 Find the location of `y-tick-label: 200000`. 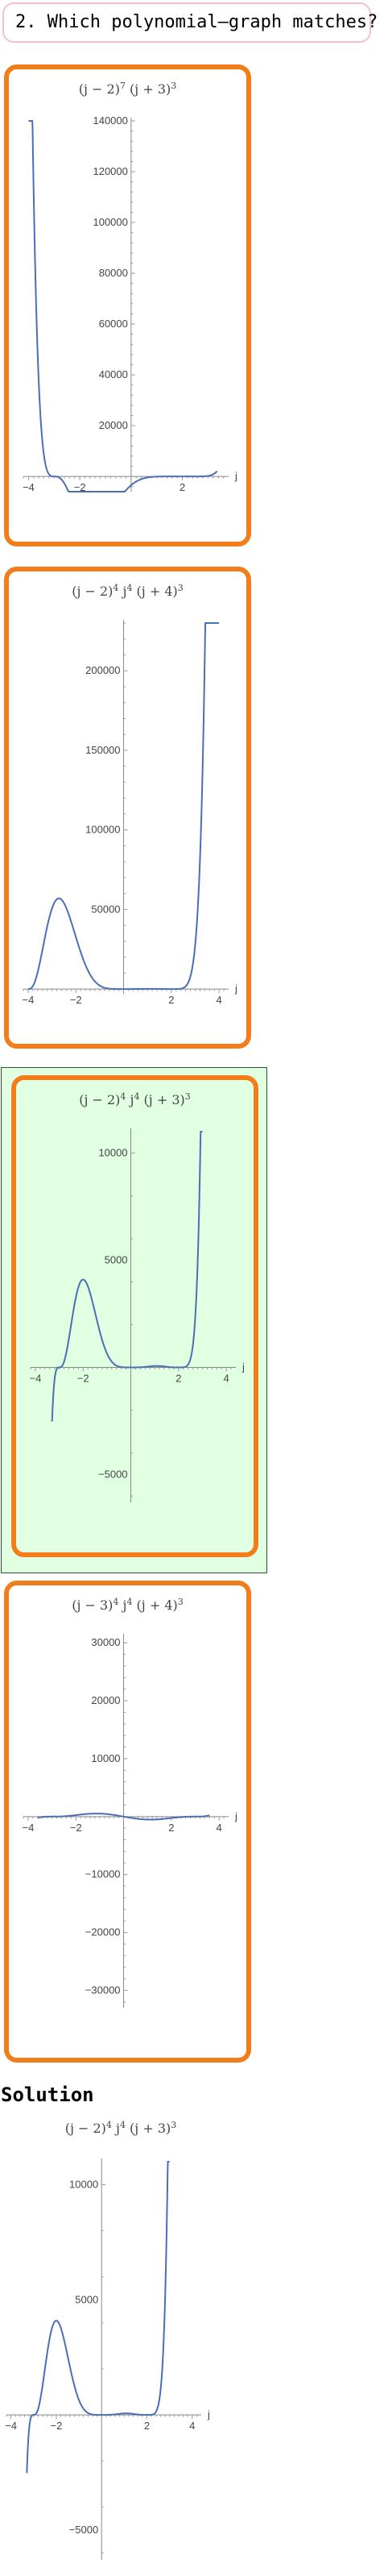

y-tick-label: 200000 is located at coordinates (102, 670).